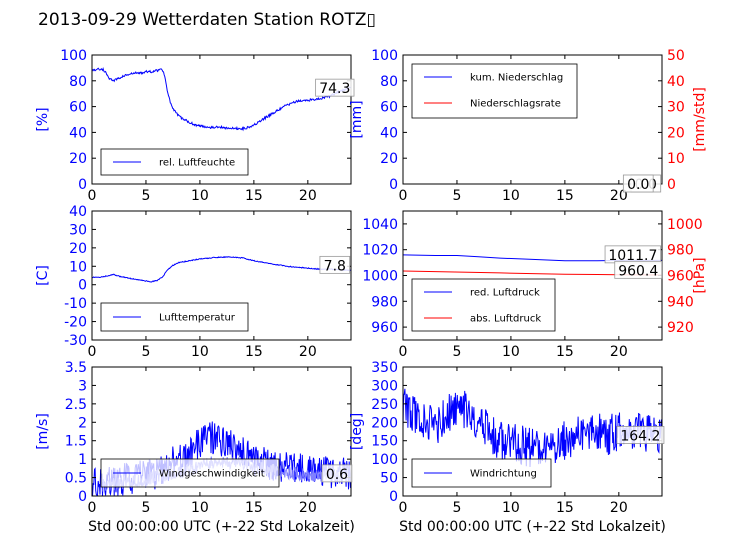  I want to click on y2-tick-label: 920, so click(680, 328).